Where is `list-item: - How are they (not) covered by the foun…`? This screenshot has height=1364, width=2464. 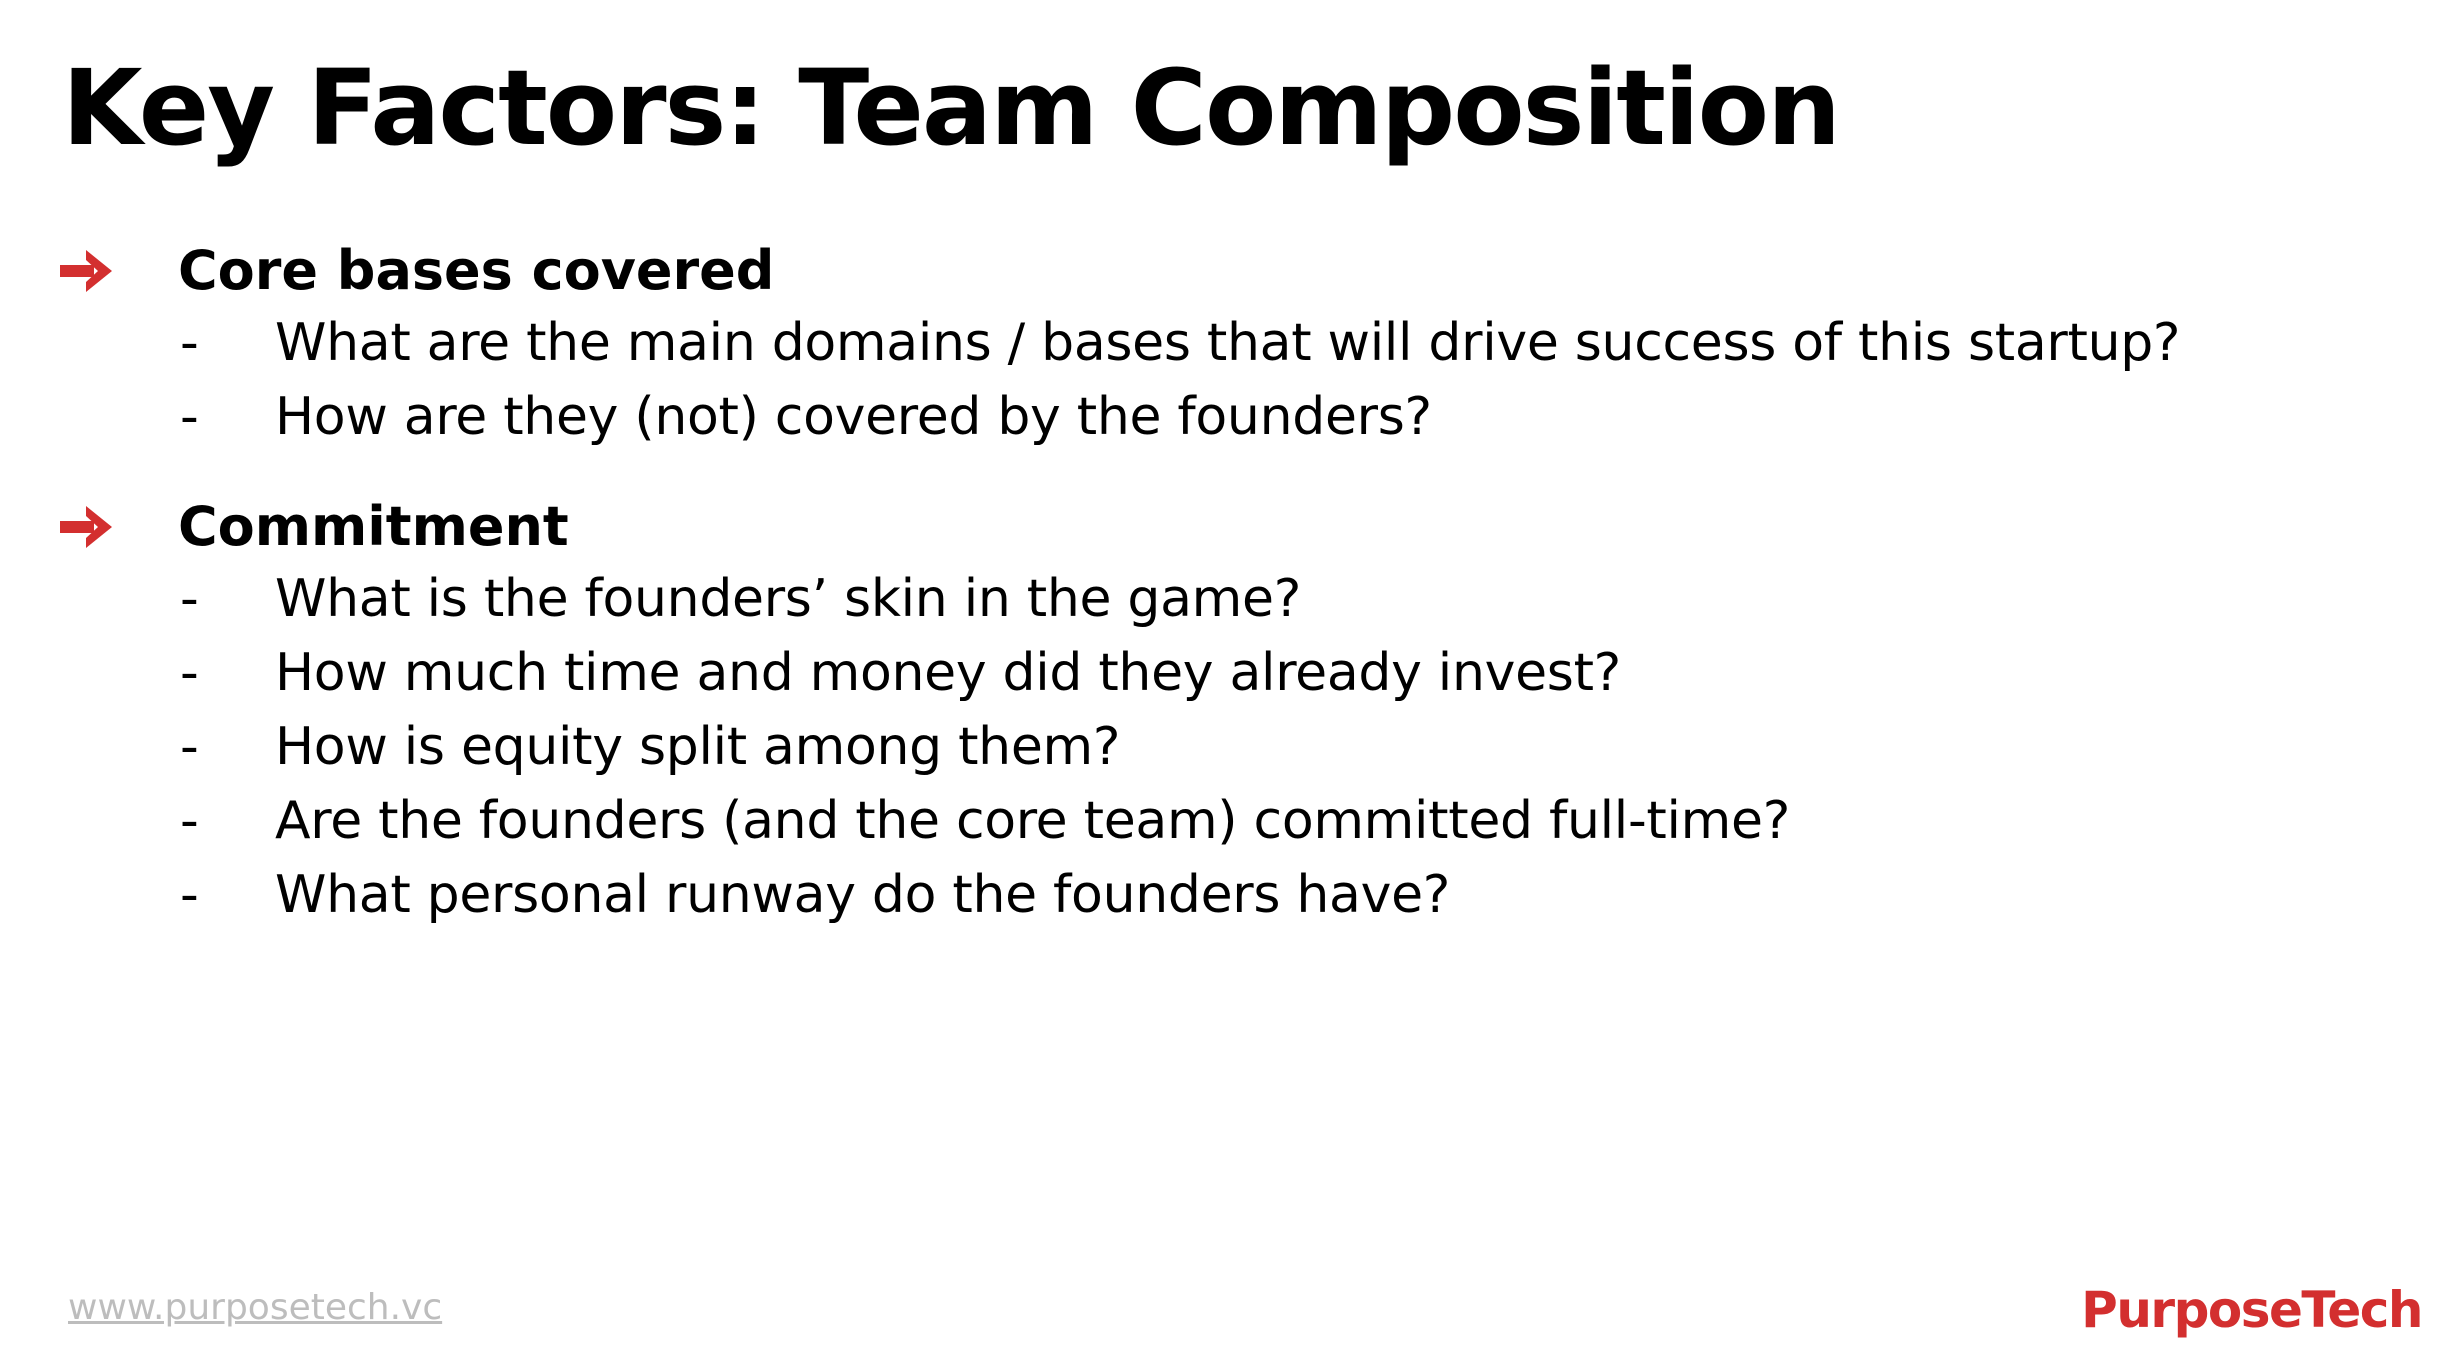 list-item: - How are they (not) covered by the foun… is located at coordinates (1232, 417).